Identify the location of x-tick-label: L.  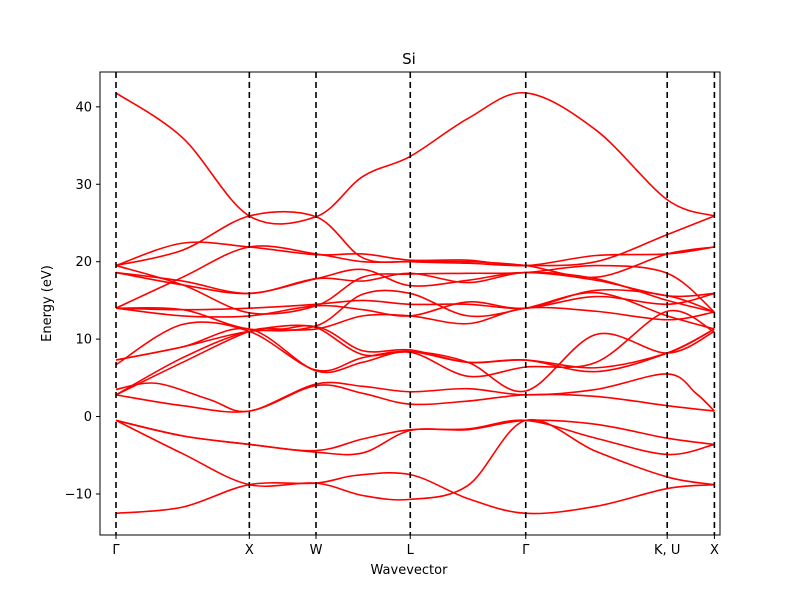
(411, 550).